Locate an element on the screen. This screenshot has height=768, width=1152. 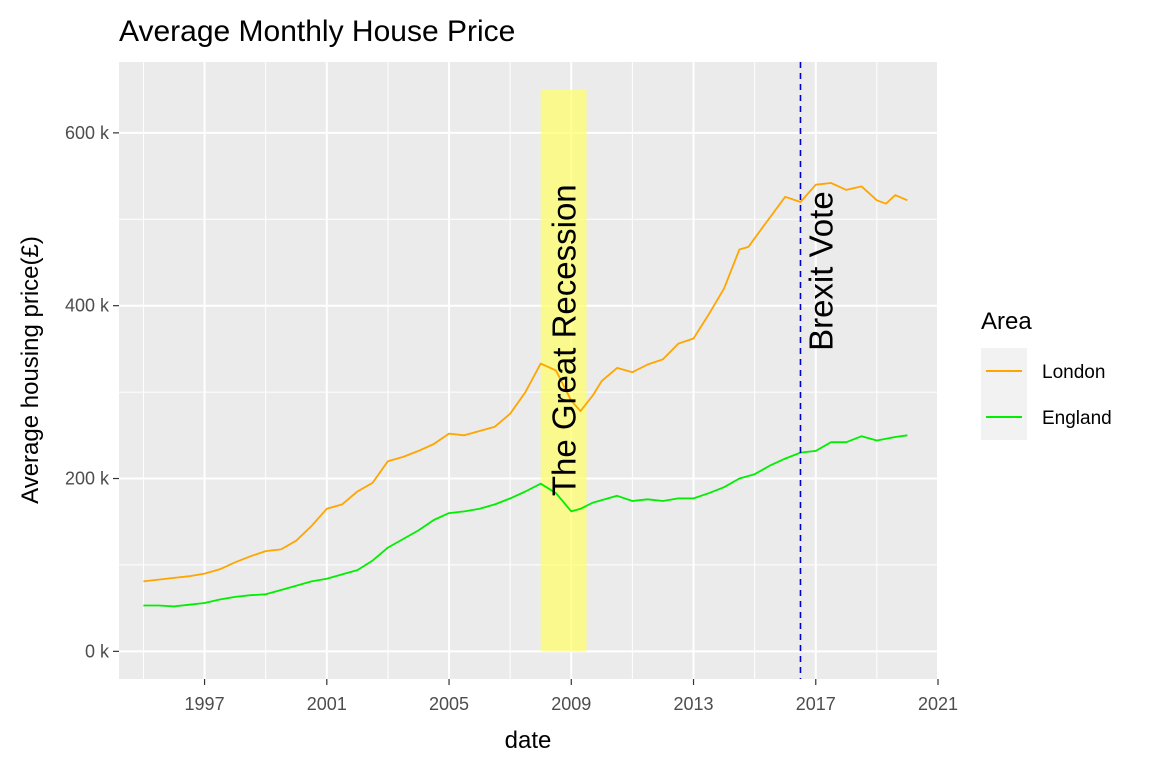
chart-title: Average Monthly House Price is located at coordinates (317, 31).